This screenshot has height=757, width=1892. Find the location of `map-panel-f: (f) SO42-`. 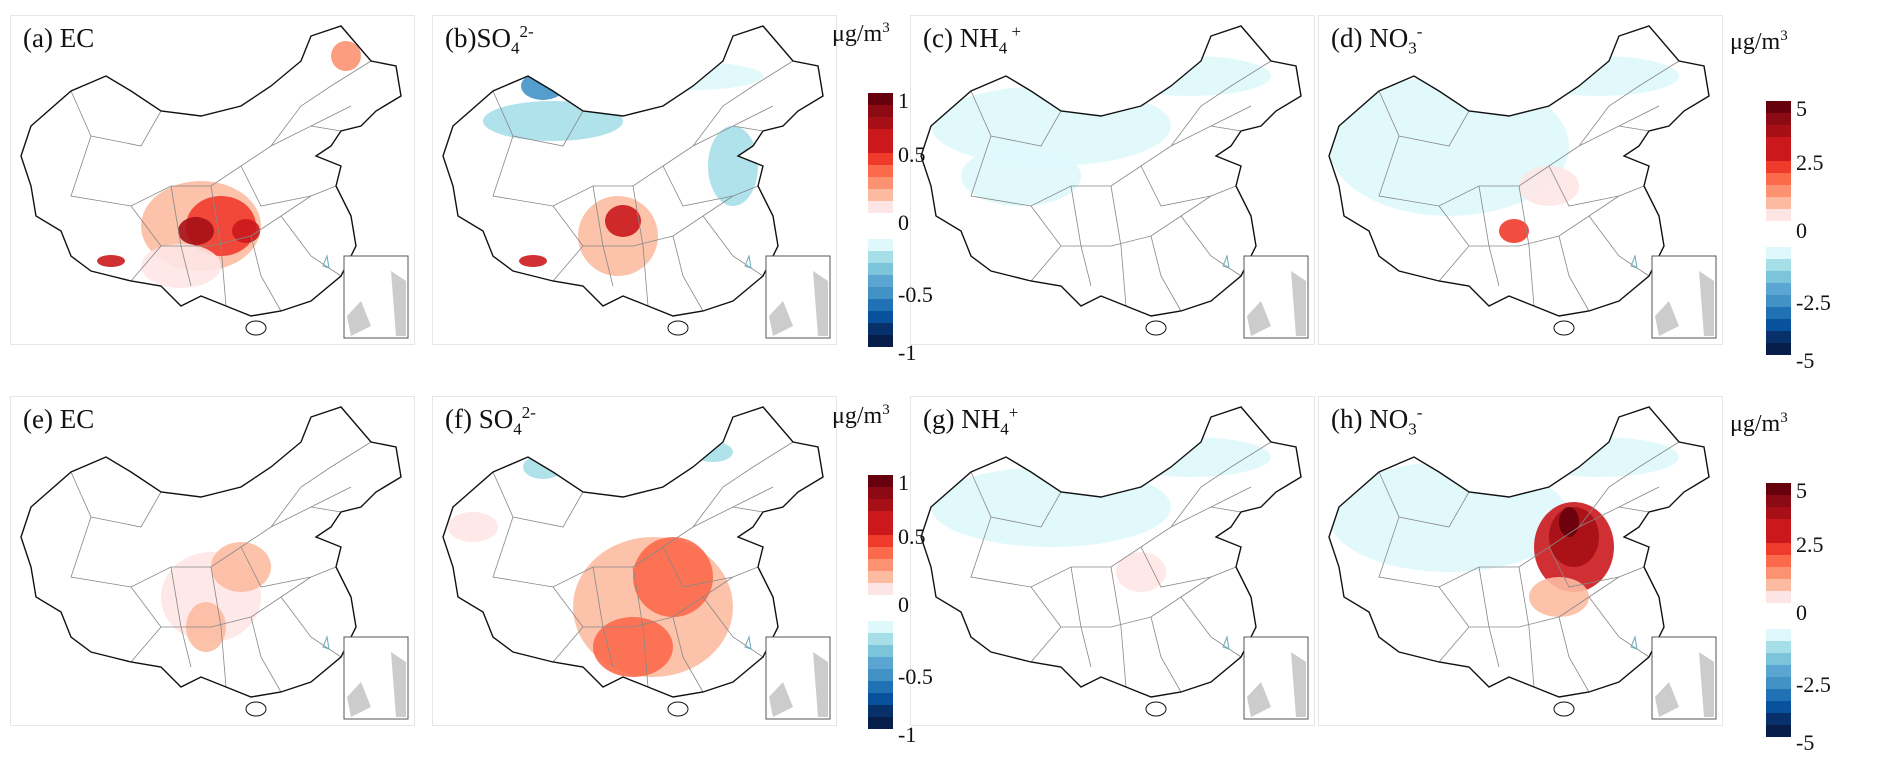

map-panel-f: (f) SO42- is located at coordinates (634, 561).